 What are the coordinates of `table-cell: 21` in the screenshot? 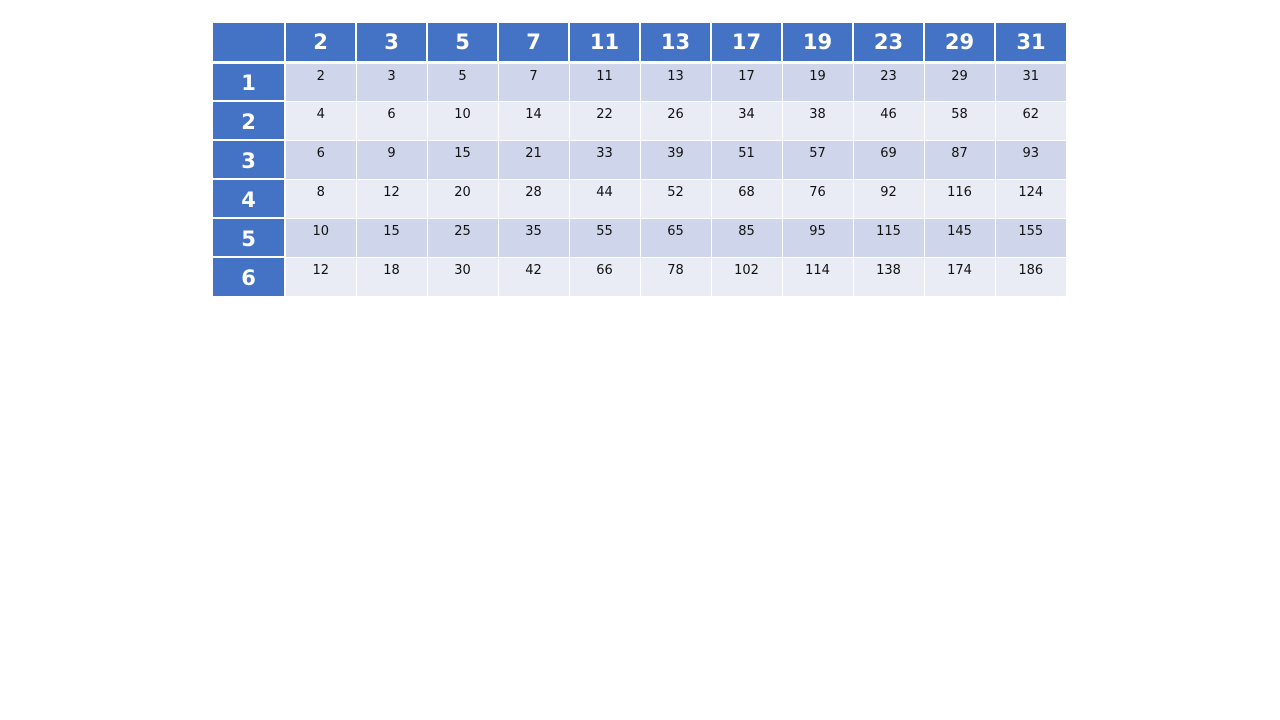 It's located at (534, 160).